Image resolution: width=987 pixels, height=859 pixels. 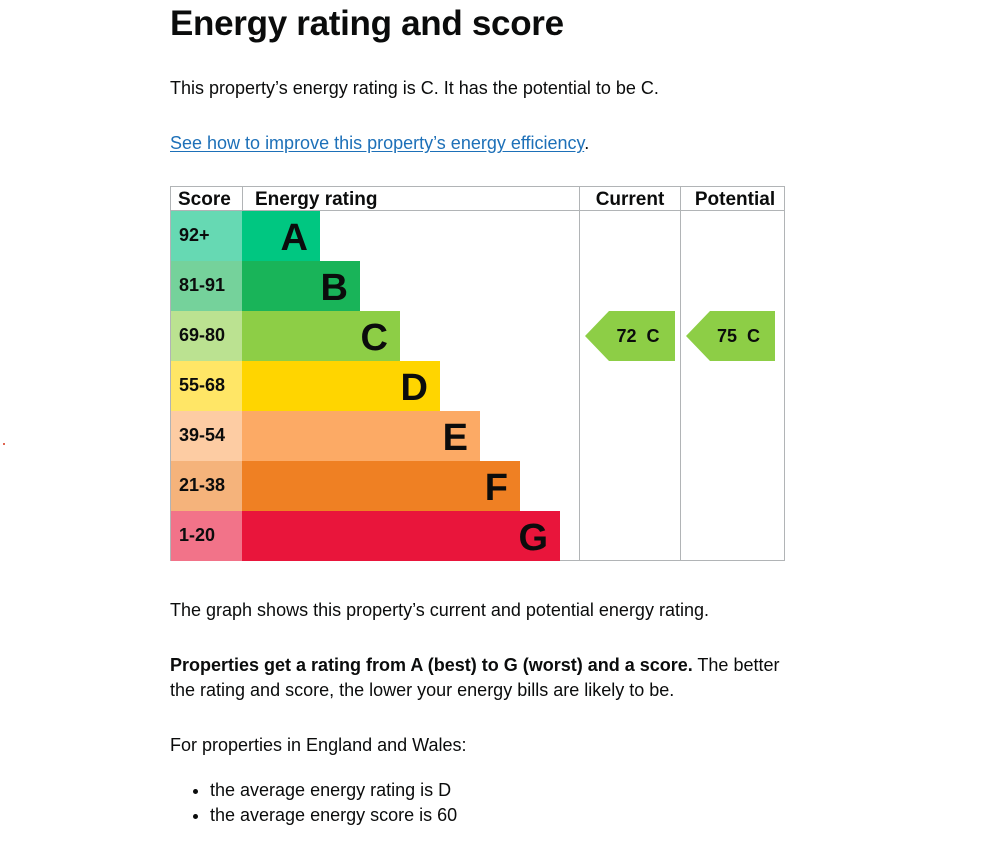 I want to click on score-cell-a, so click(x=206, y=236).